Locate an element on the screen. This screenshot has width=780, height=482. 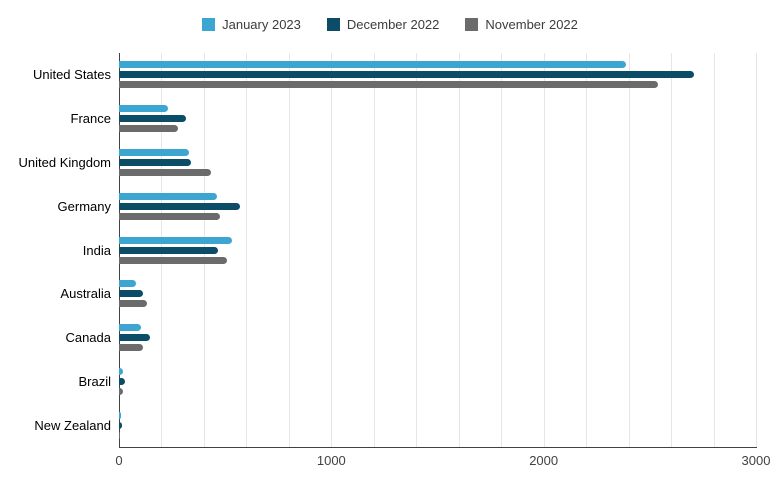
bar-november-2022-canada is located at coordinates (131, 348).